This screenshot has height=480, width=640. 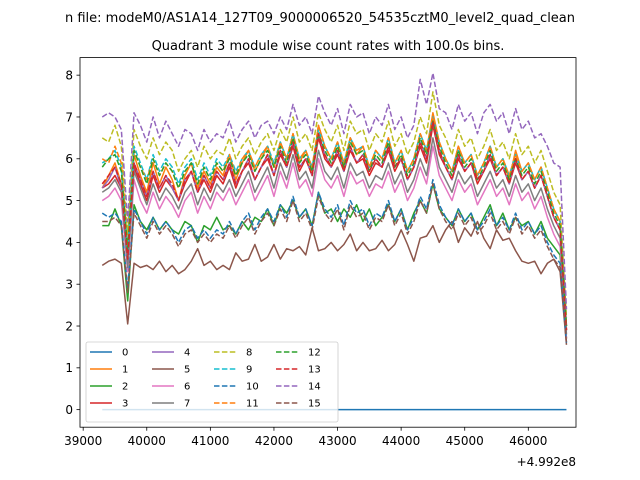 I want to click on legend-label-2: 2, so click(x=125, y=387).